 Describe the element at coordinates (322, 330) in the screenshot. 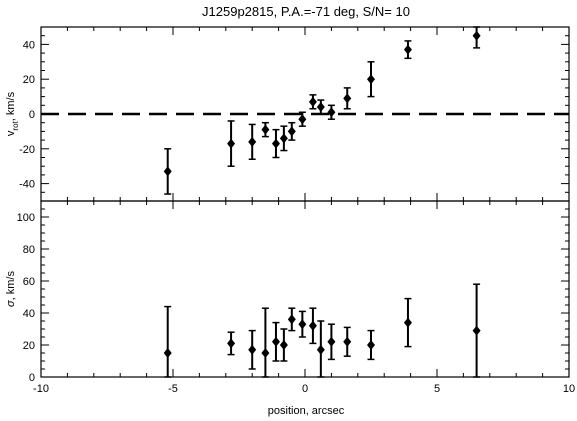

I see `bottom-panel-marks` at that location.